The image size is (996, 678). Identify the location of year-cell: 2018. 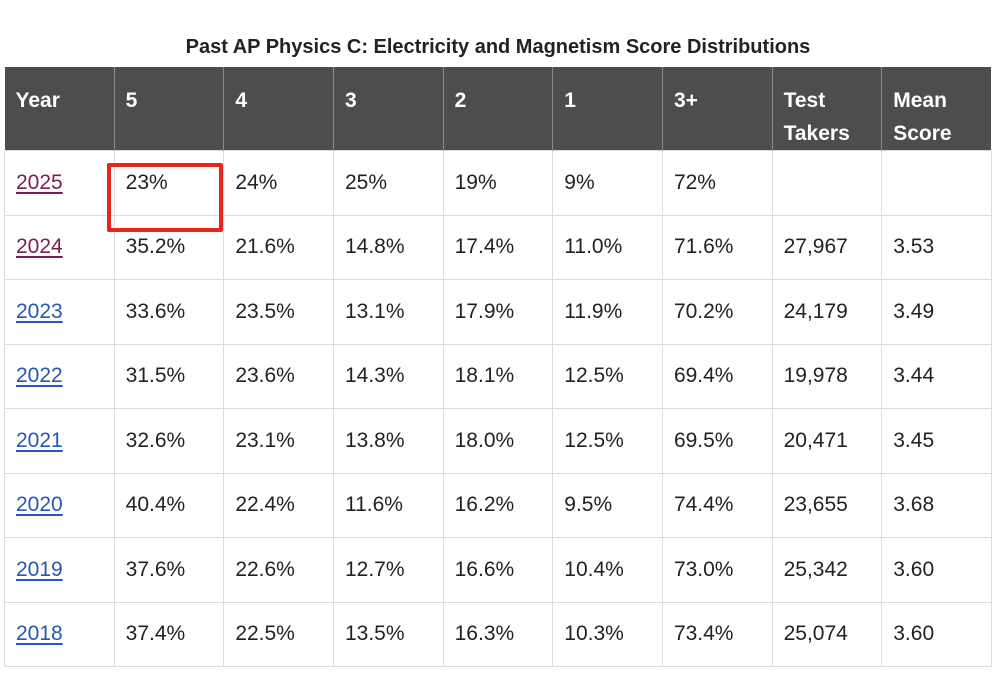
(59, 634).